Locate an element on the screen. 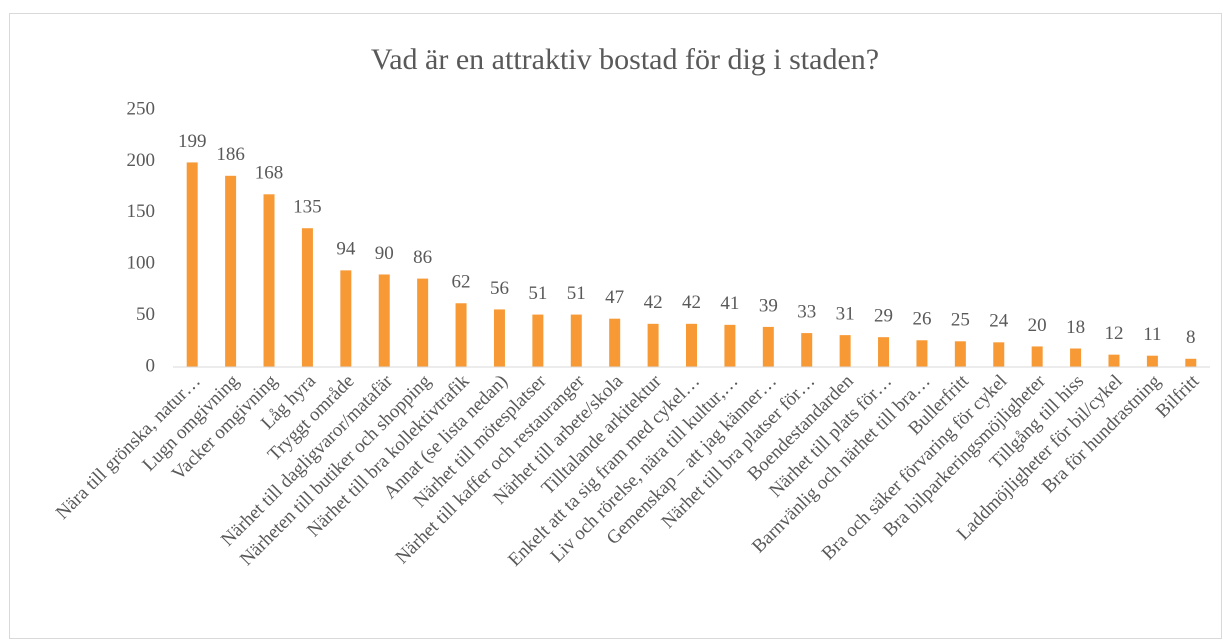 Image resolution: width=1231 pixels, height=644 pixels. data-label: 86 is located at coordinates (422, 257).